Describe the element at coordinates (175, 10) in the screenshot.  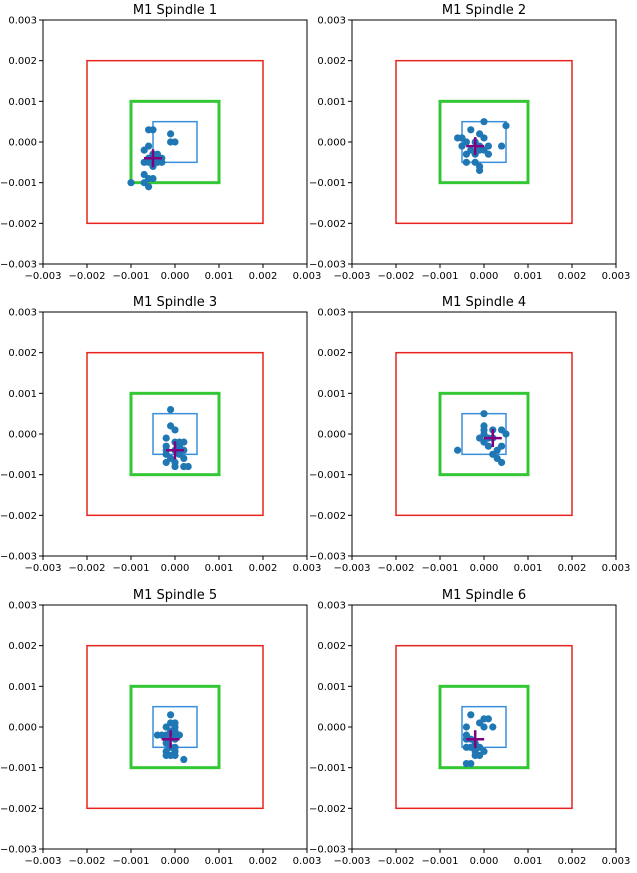
I see `chart-title: M1 Spindle 1` at that location.